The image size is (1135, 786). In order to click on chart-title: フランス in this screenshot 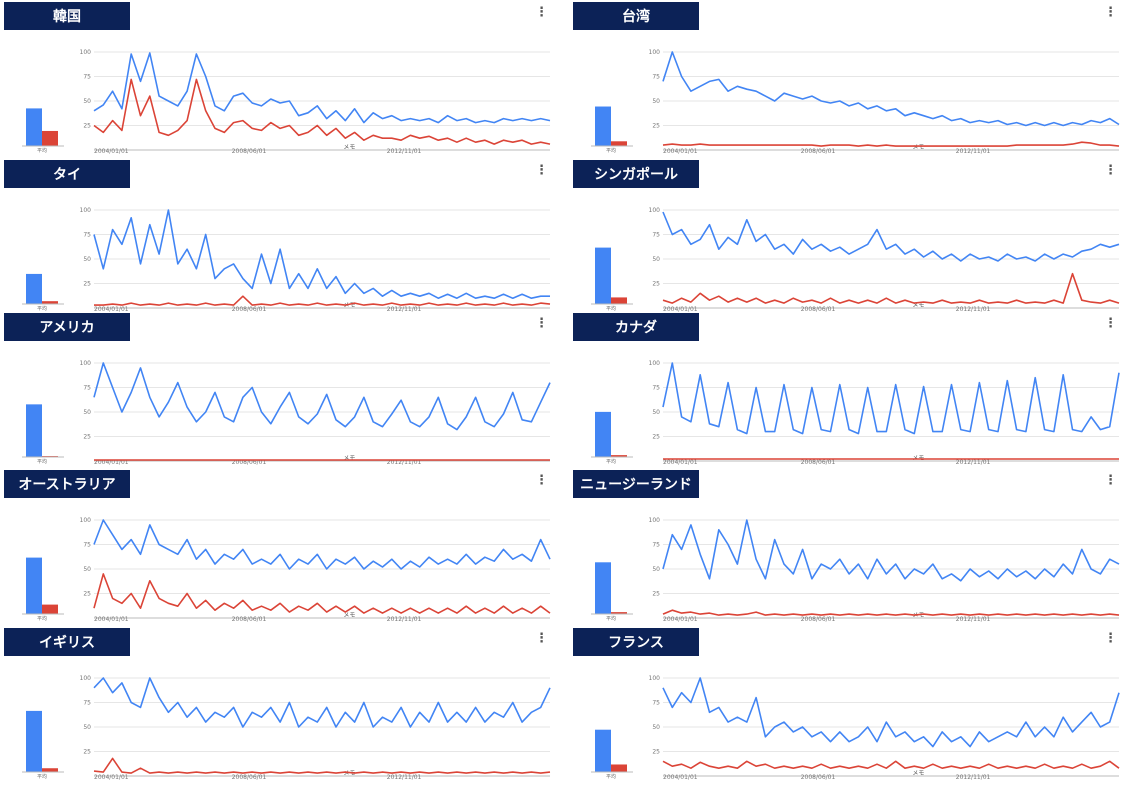, I will do `click(636, 642)`.